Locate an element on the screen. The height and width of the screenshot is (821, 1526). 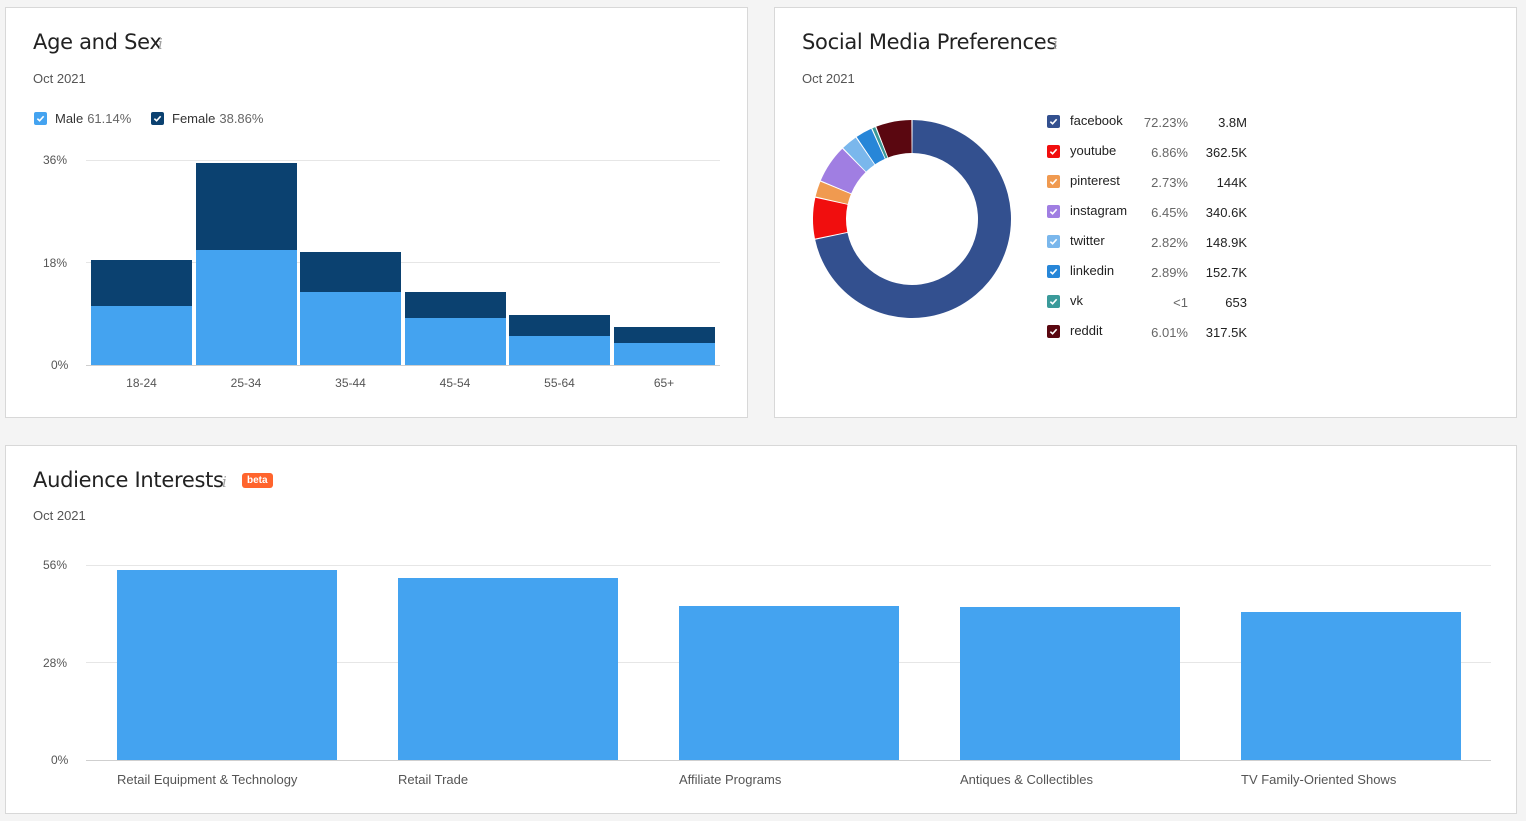
social-name: pinterest is located at coordinates (1095, 180).